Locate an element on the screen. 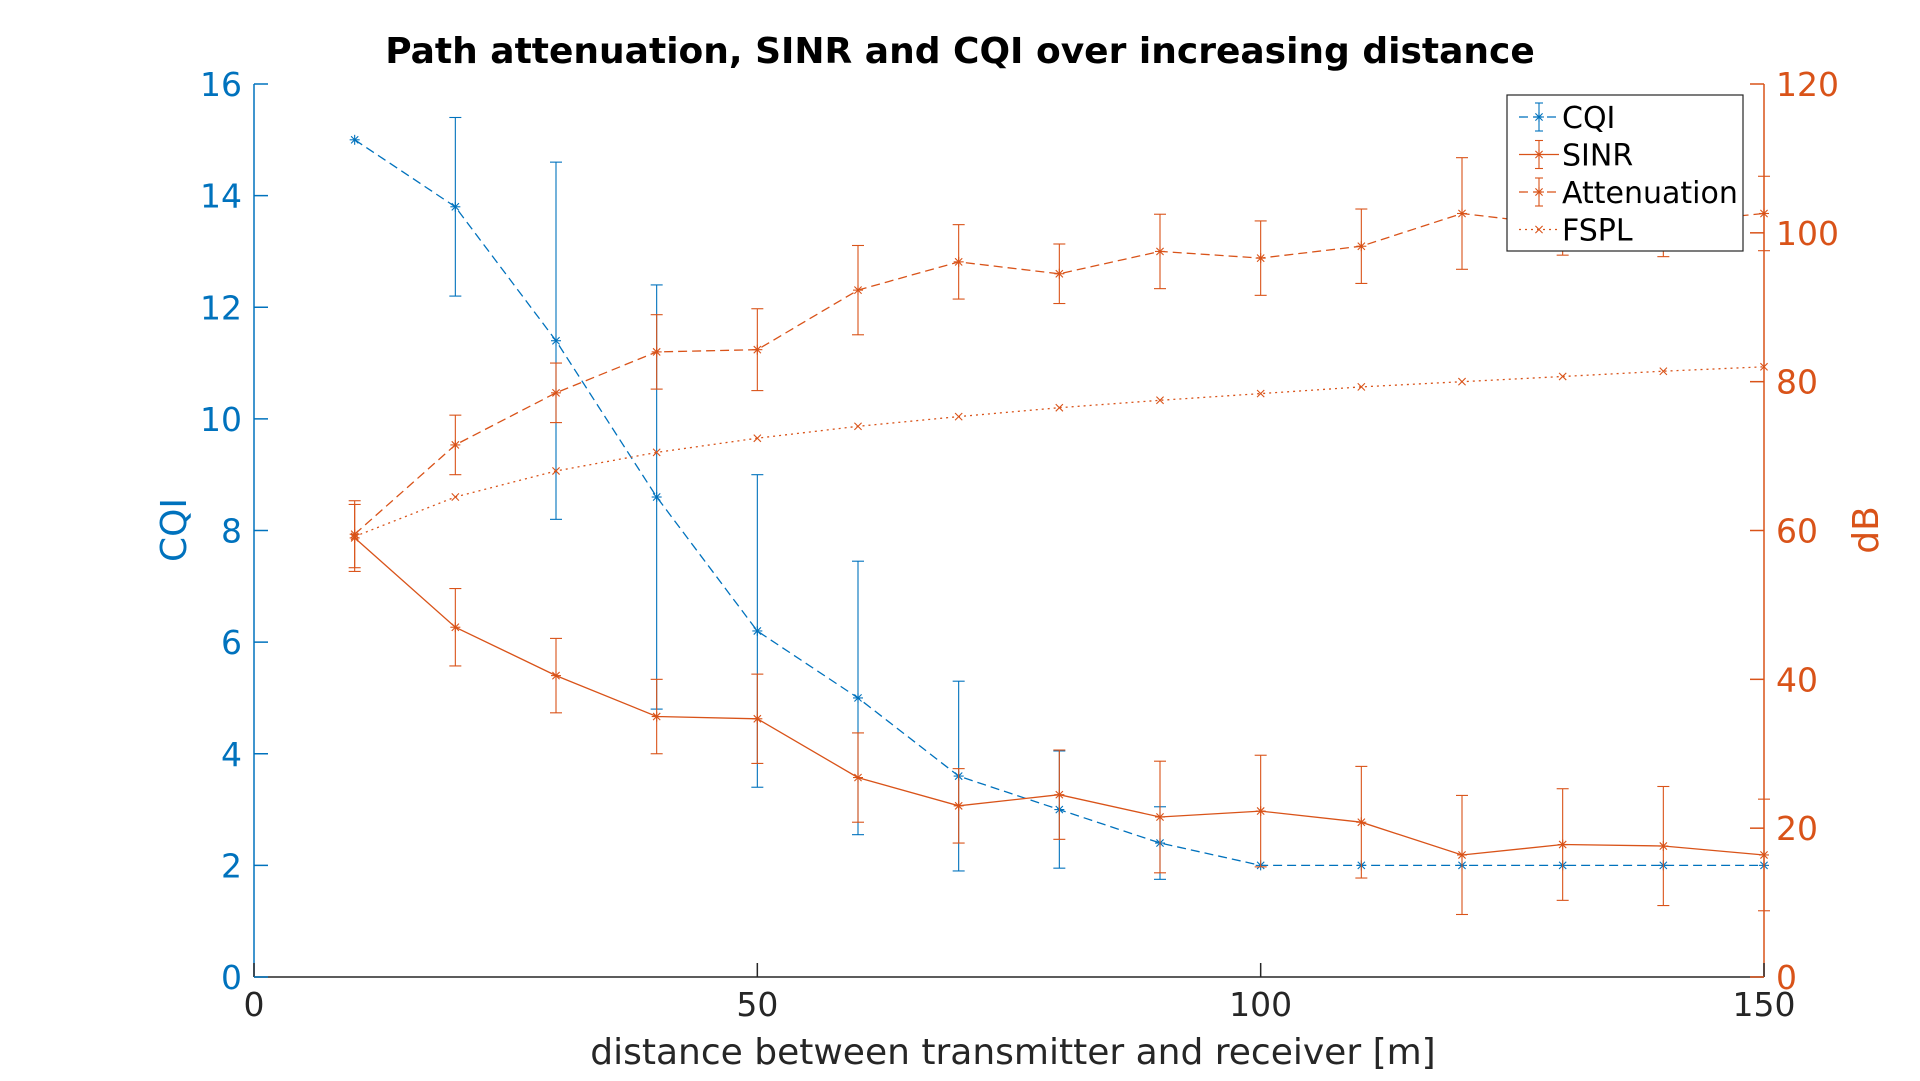 Image resolution: width=1920 pixels, height=1081 pixels. series-fspl is located at coordinates (1059, 451).